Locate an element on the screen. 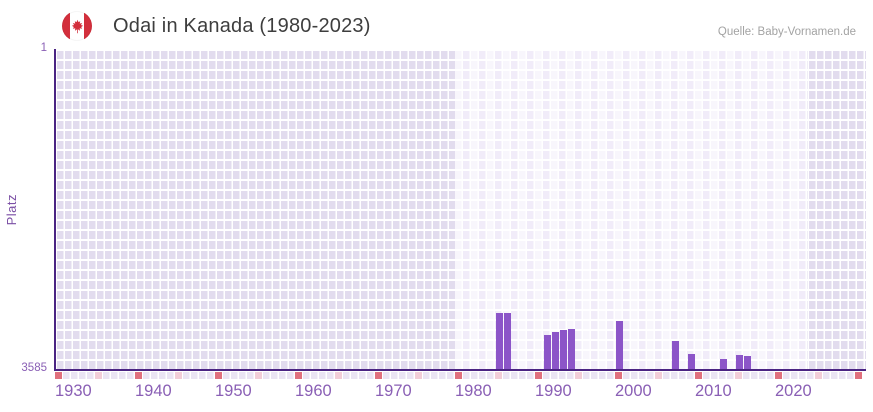  half-decade-tick-1955 is located at coordinates (258, 375).